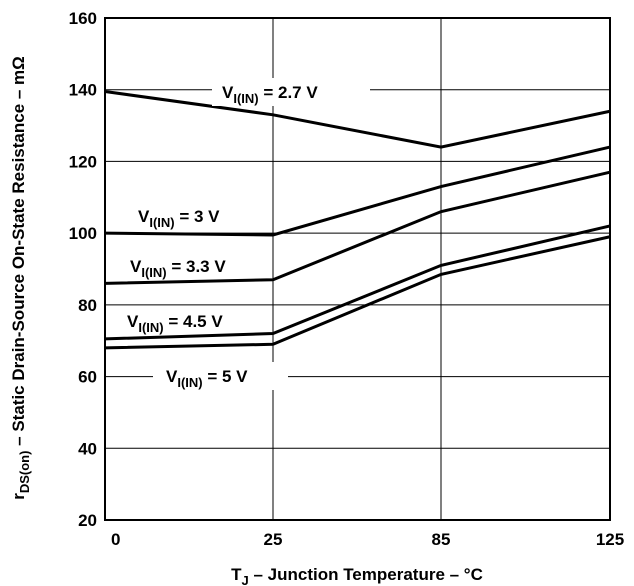  I want to click on x-tick-label: 125, so click(610, 539).